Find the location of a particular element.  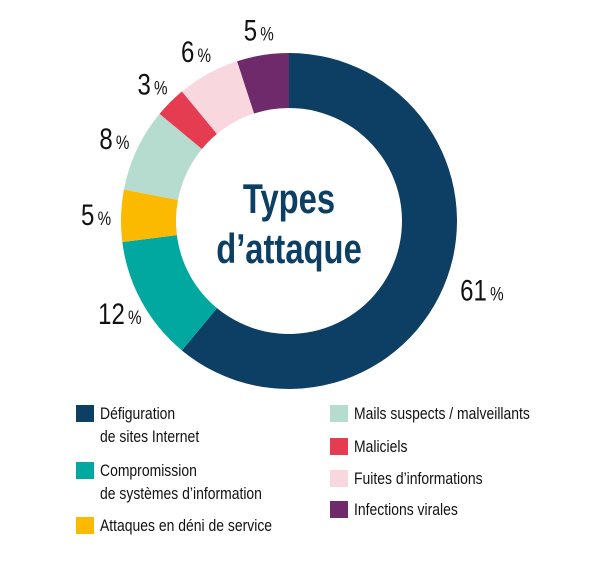

data-label: 8% is located at coordinates (114, 138).